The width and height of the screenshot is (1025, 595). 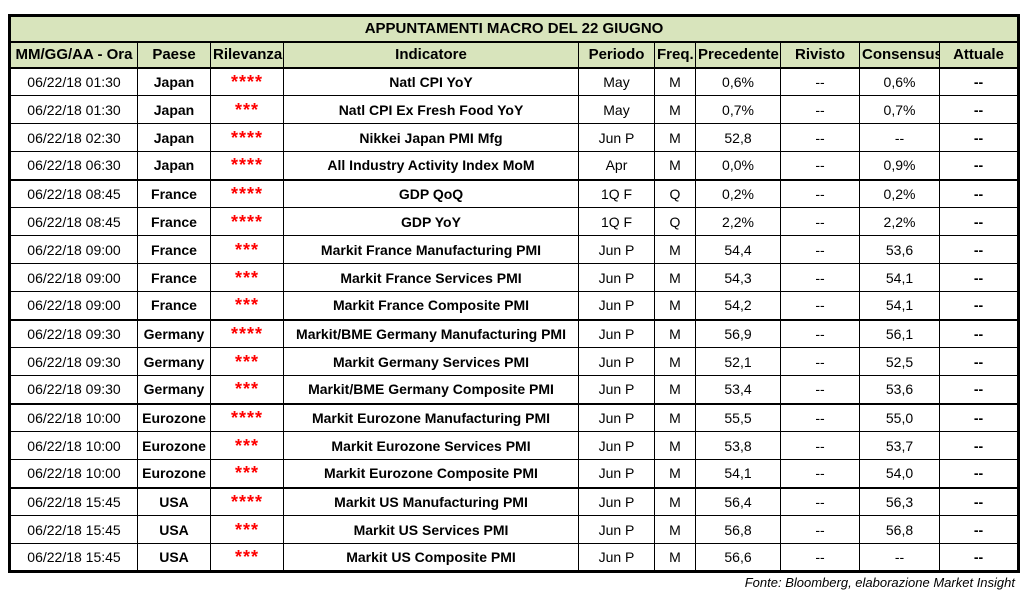 I want to click on table-title-row: APPUNTAMENTI MACRO DEL 22 GIUGNO, so click(x=514, y=28).